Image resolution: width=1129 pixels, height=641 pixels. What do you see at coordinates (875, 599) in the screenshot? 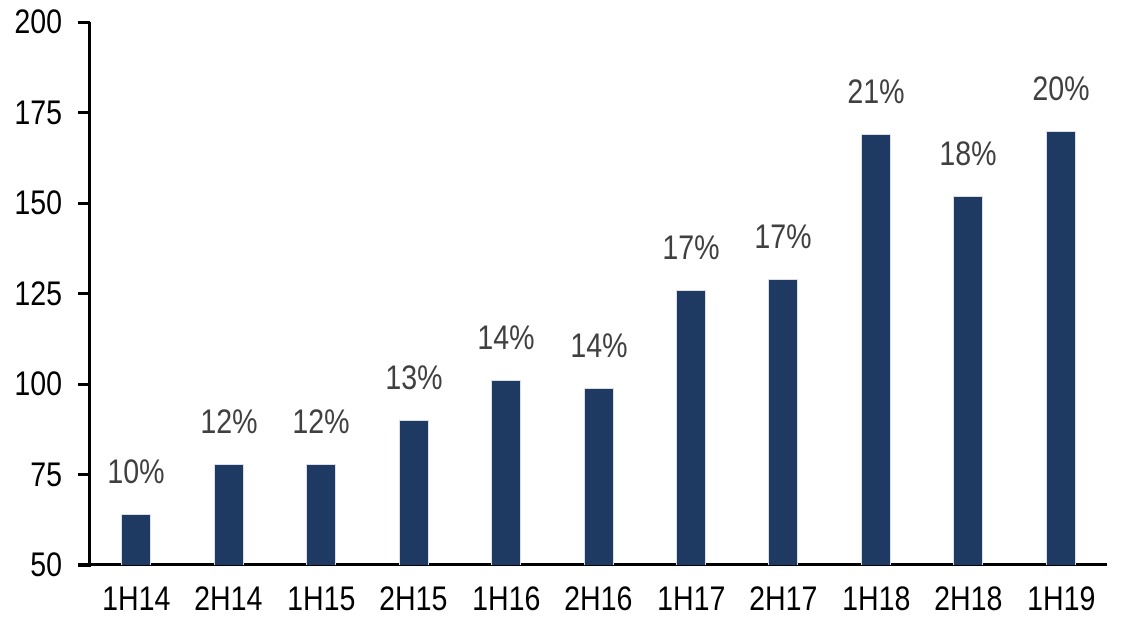
I see `x-axis-category-label: 1H18` at bounding box center [875, 599].